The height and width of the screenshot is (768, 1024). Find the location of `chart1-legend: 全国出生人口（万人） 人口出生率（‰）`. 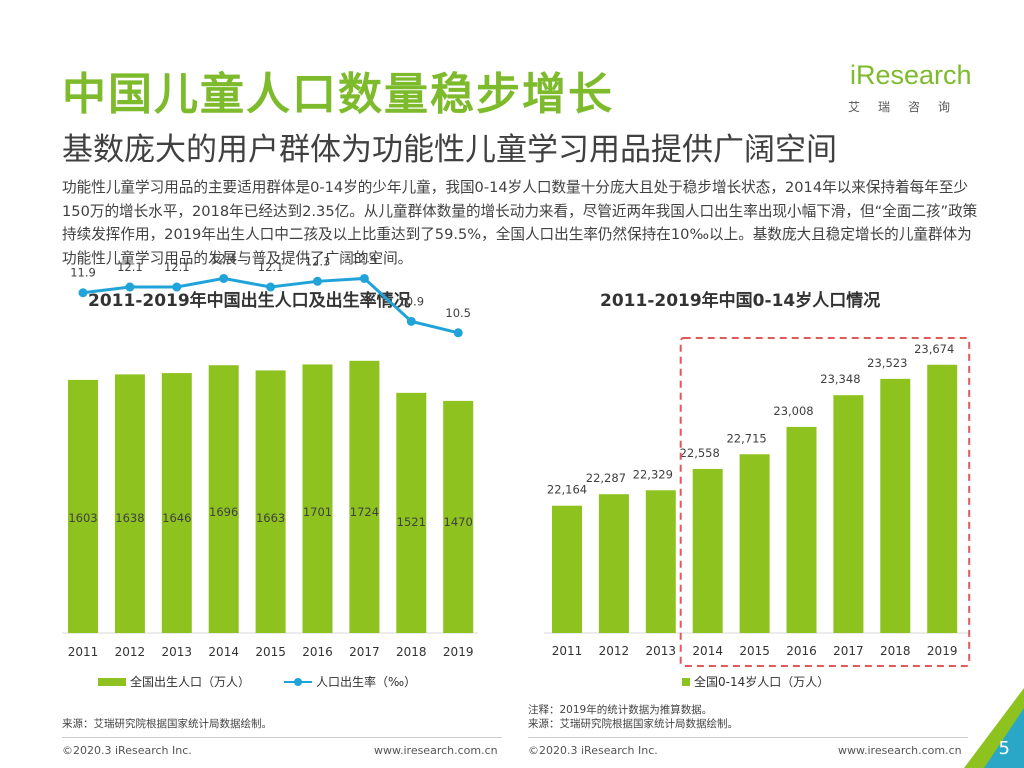

chart1-legend: 全国出生人口（万人） 人口出生率（‰） is located at coordinates (257, 681).